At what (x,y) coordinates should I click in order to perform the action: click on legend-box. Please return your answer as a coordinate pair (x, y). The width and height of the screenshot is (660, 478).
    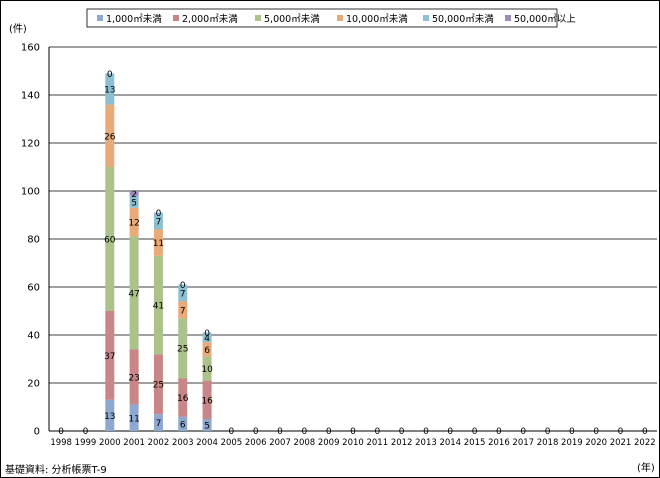
    Looking at the image, I should click on (322, 18).